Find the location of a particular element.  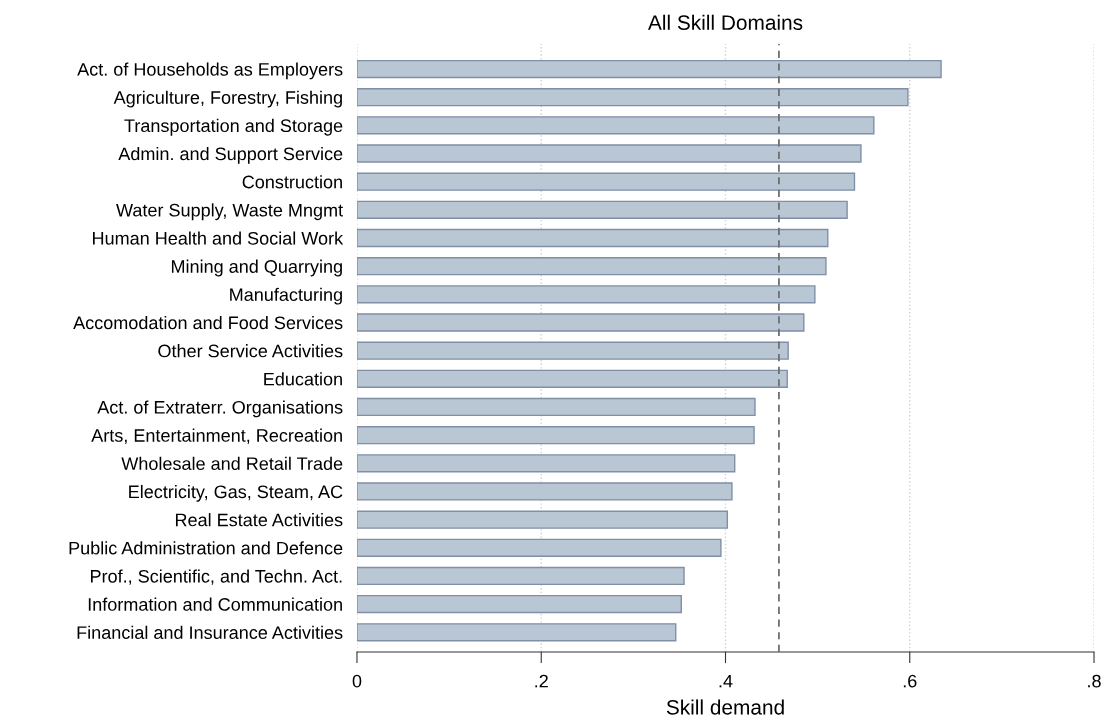

y-tick-label: Financial and Insurance Activities is located at coordinates (210, 632).